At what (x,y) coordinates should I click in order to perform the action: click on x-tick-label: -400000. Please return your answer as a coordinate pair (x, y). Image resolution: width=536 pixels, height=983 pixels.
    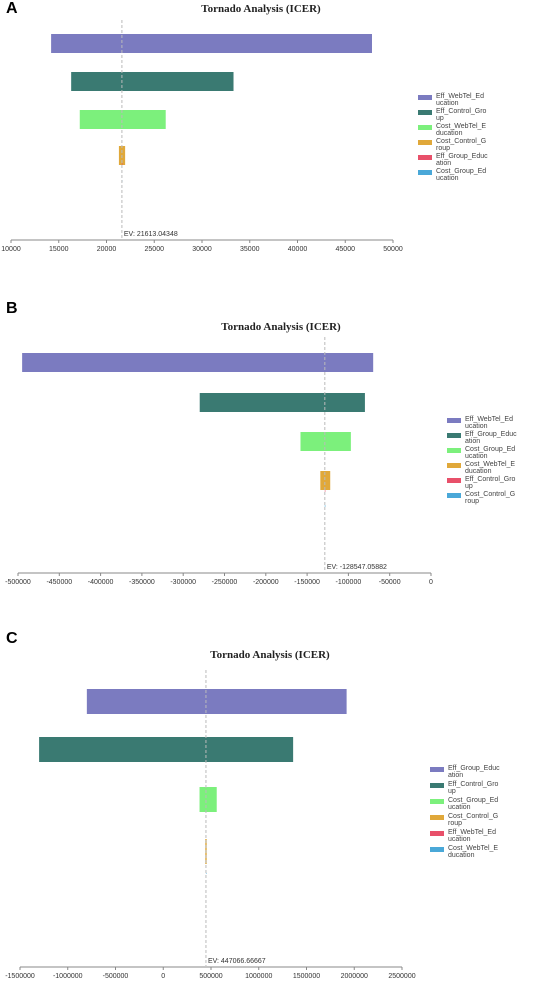
    Looking at the image, I should click on (101, 582).